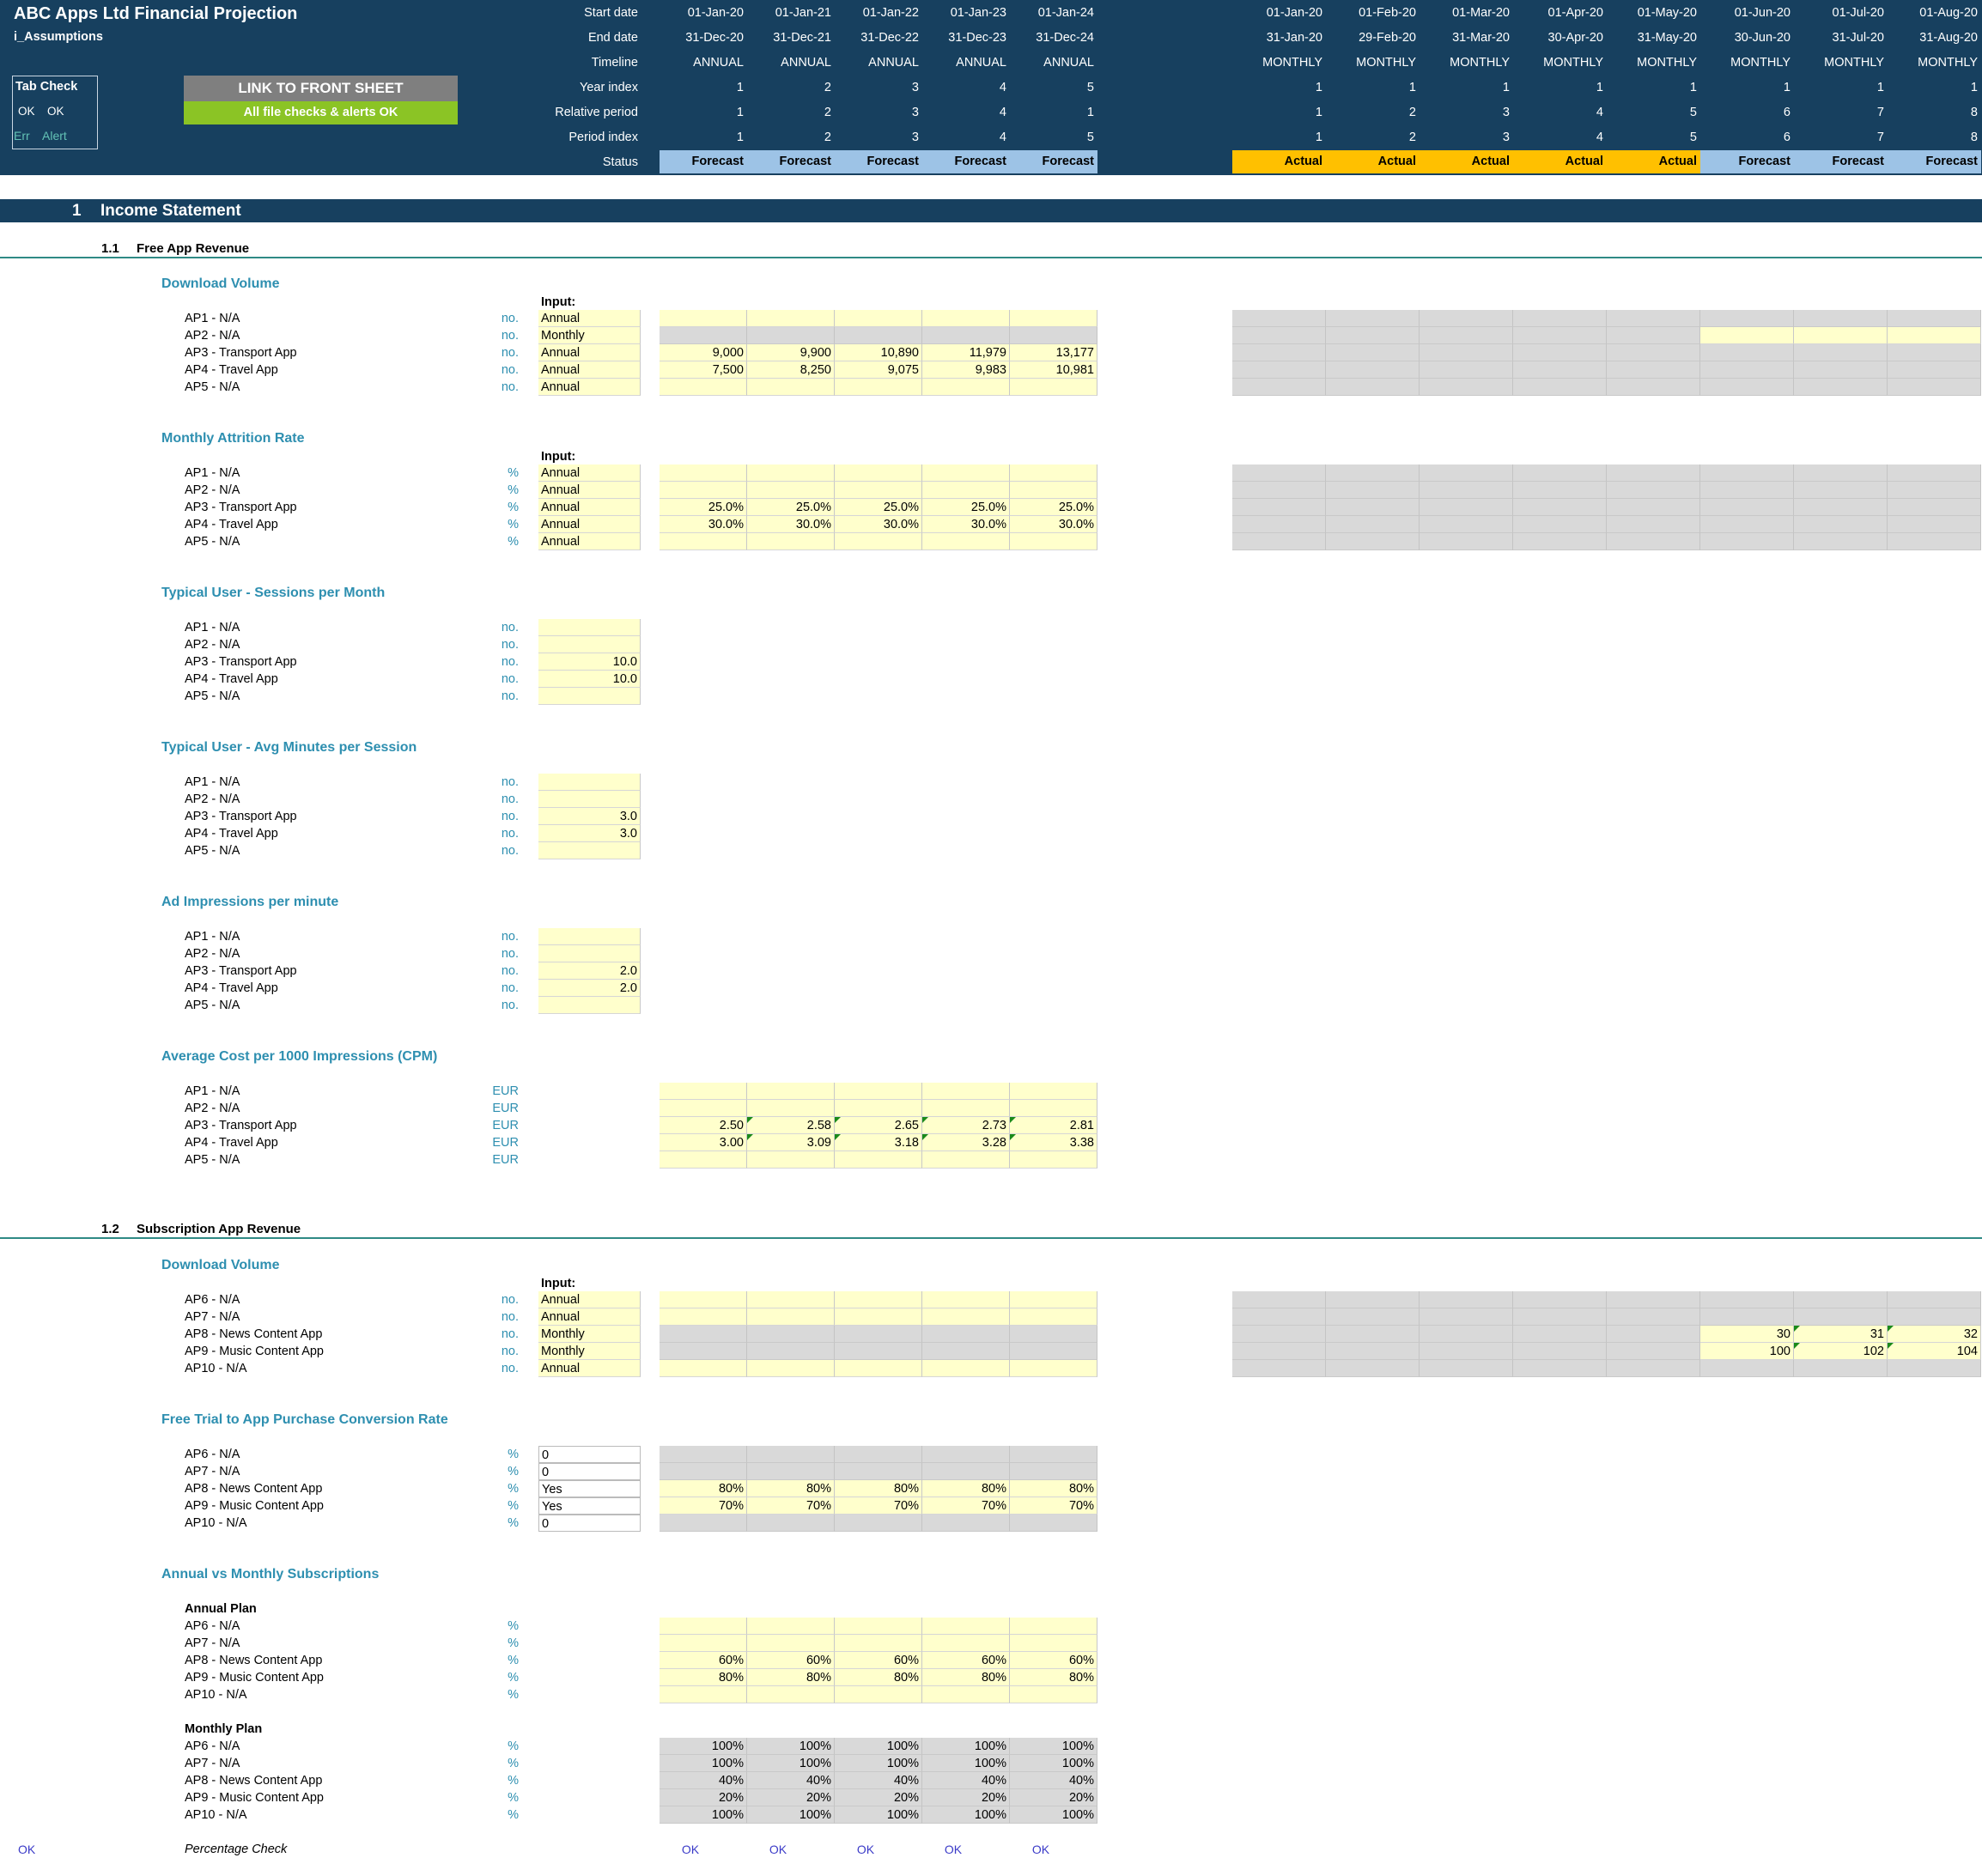 The height and width of the screenshot is (1876, 1982). What do you see at coordinates (878, 1142) in the screenshot?
I see `annual-value-cell: 3.18` at bounding box center [878, 1142].